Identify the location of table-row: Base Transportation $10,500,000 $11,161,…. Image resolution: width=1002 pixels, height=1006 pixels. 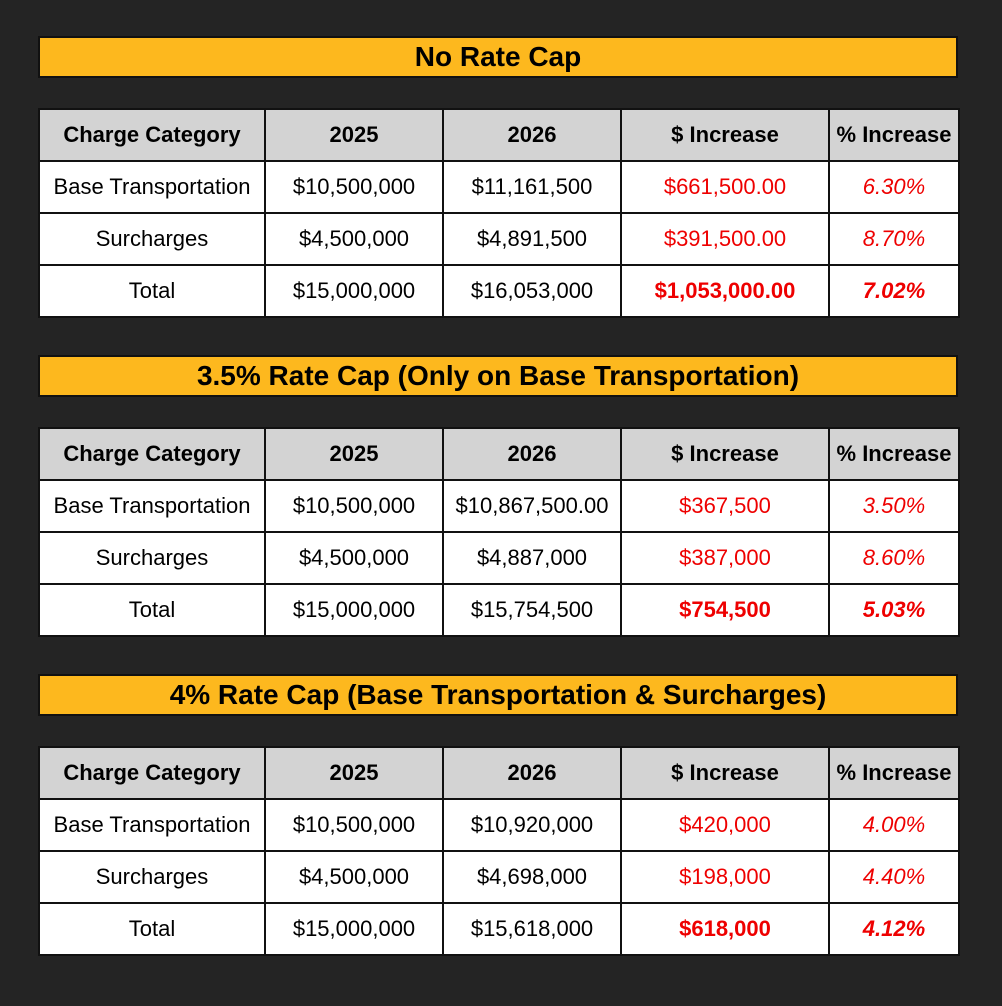
(499, 187).